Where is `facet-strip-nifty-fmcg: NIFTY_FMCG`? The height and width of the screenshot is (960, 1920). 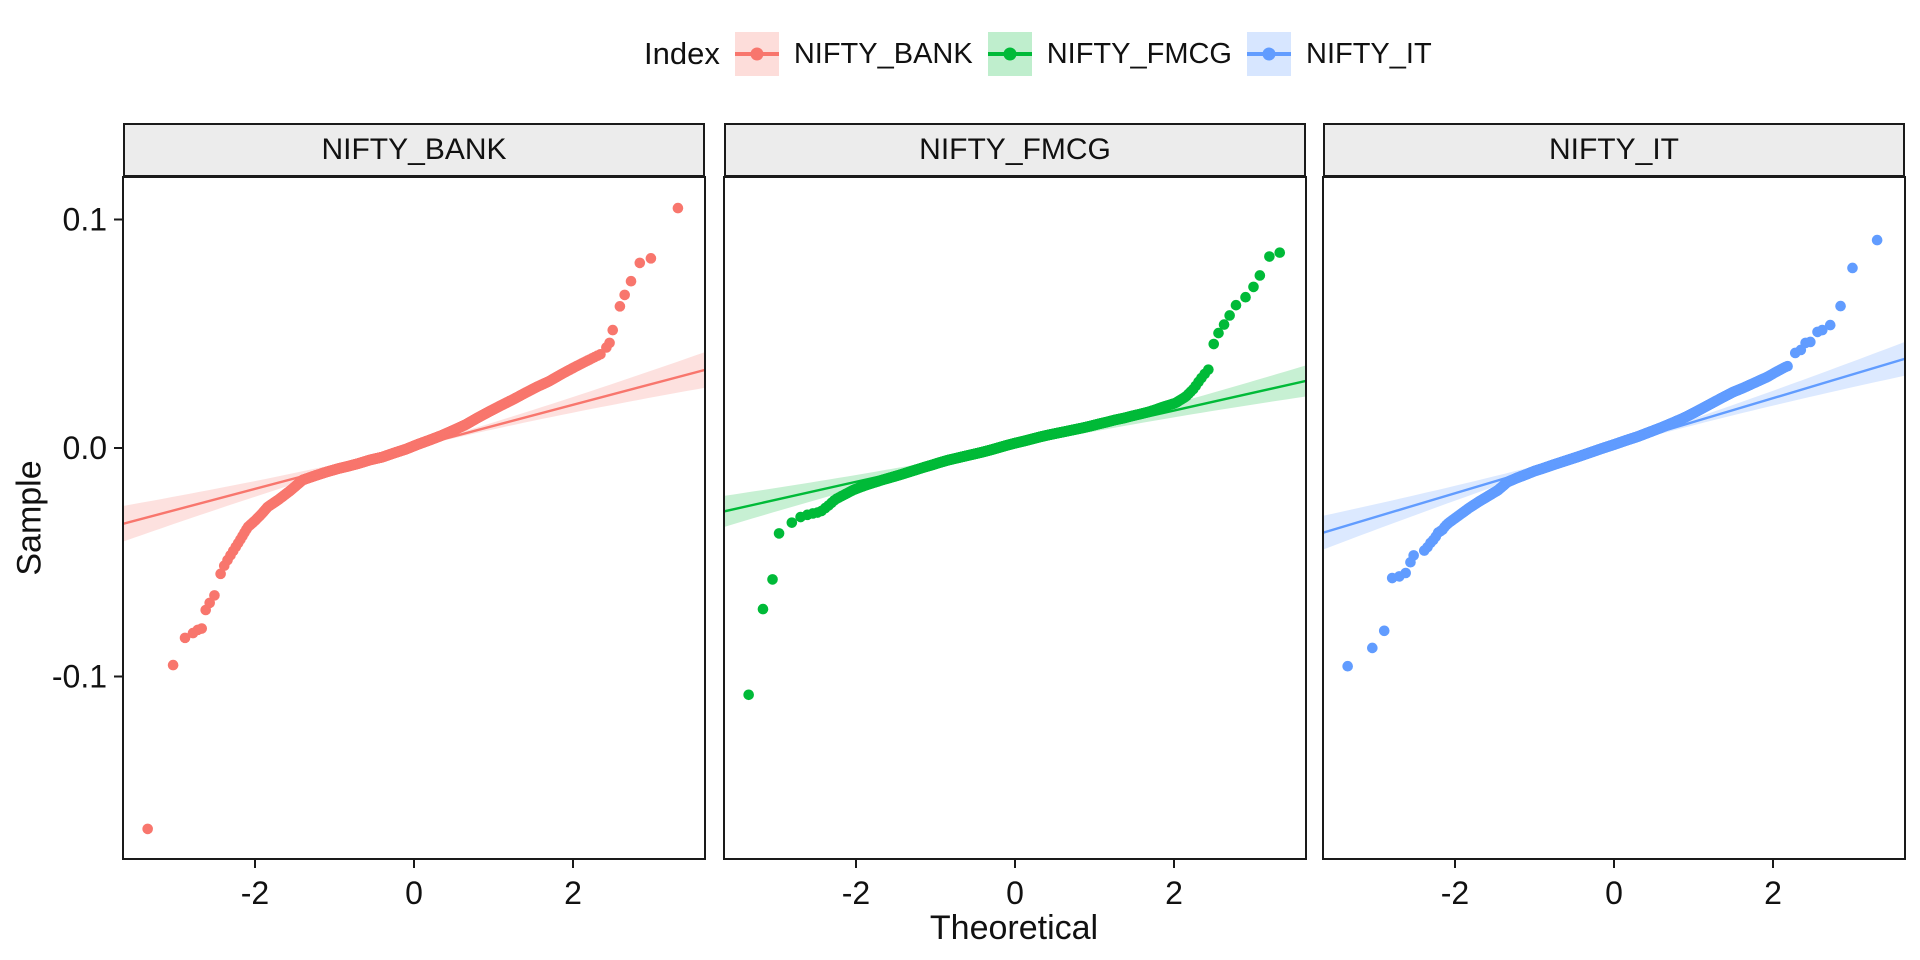
facet-strip-nifty-fmcg: NIFTY_FMCG is located at coordinates (1015, 150).